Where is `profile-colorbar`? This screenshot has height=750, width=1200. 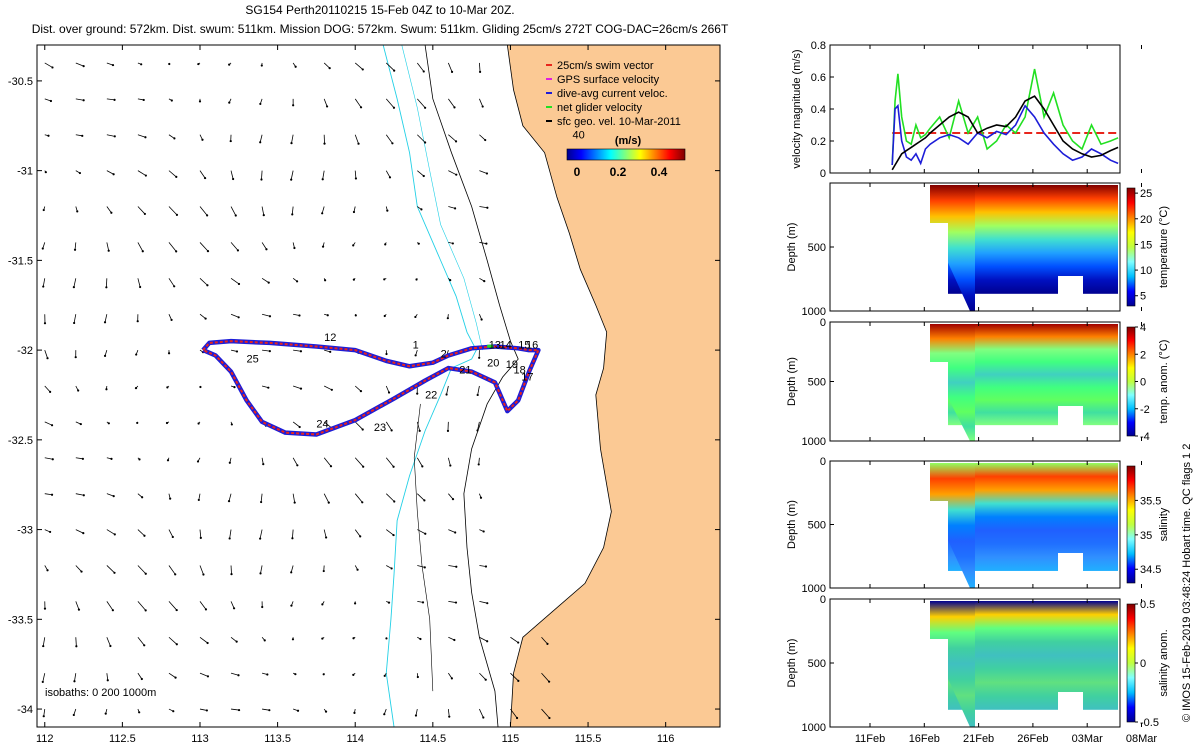 profile-colorbar is located at coordinates (1131, 663).